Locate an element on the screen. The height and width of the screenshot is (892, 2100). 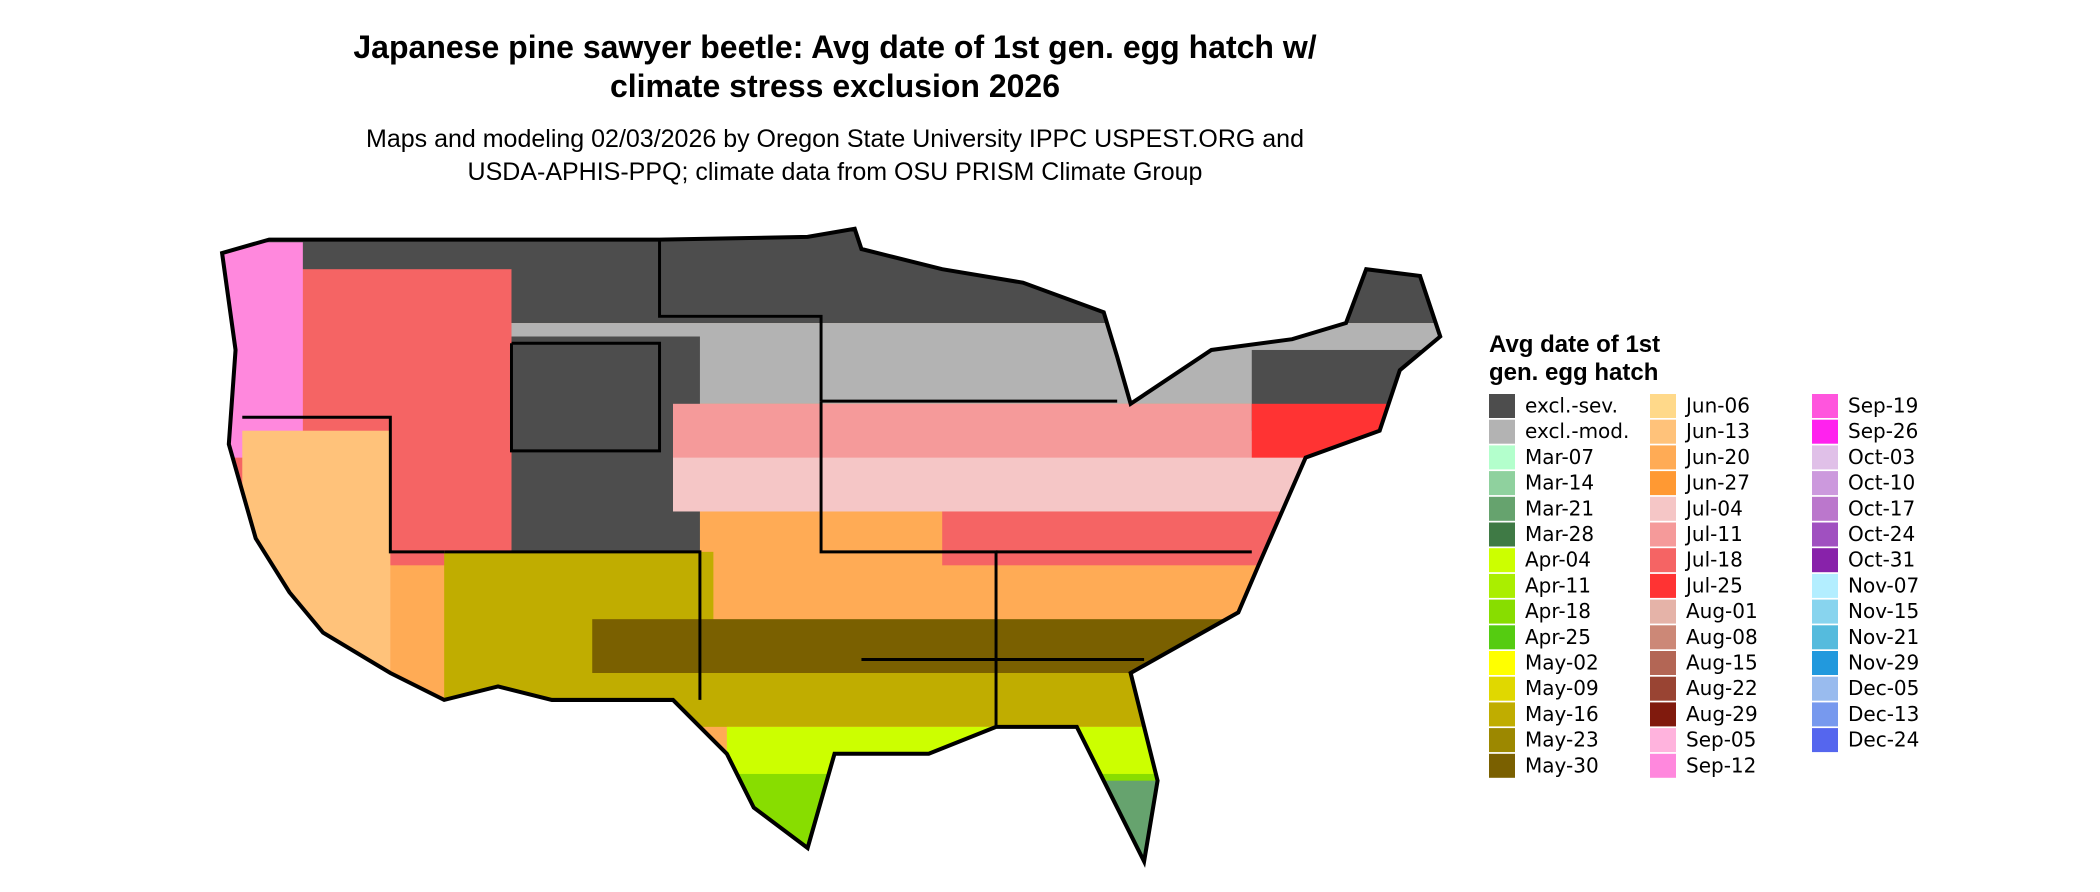
legend-label: Mar-14 is located at coordinates (1559, 483).